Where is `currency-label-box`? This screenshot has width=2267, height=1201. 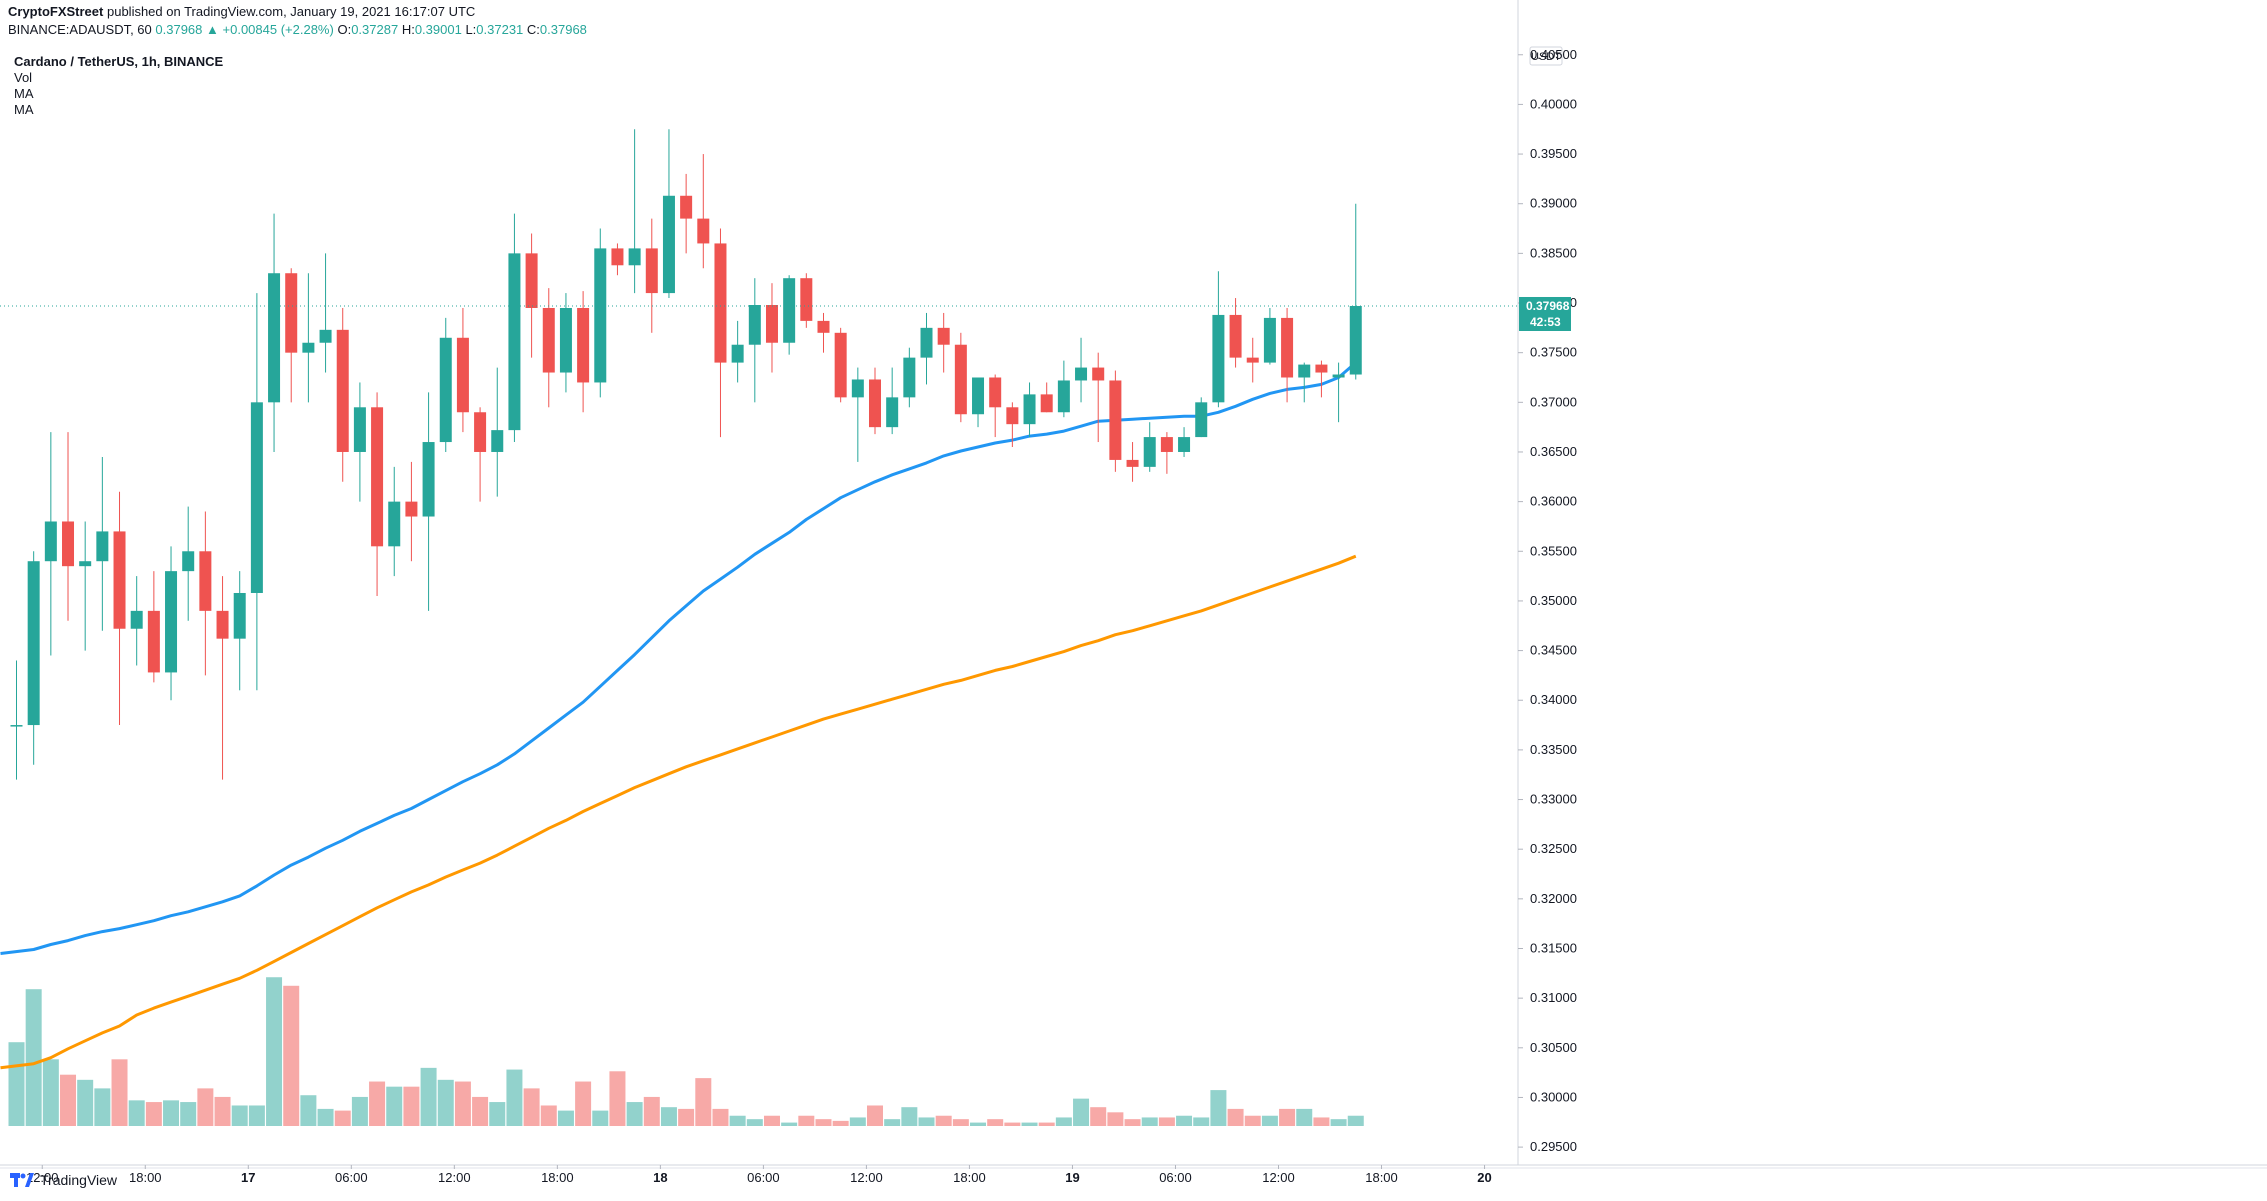 currency-label-box is located at coordinates (1546, 56).